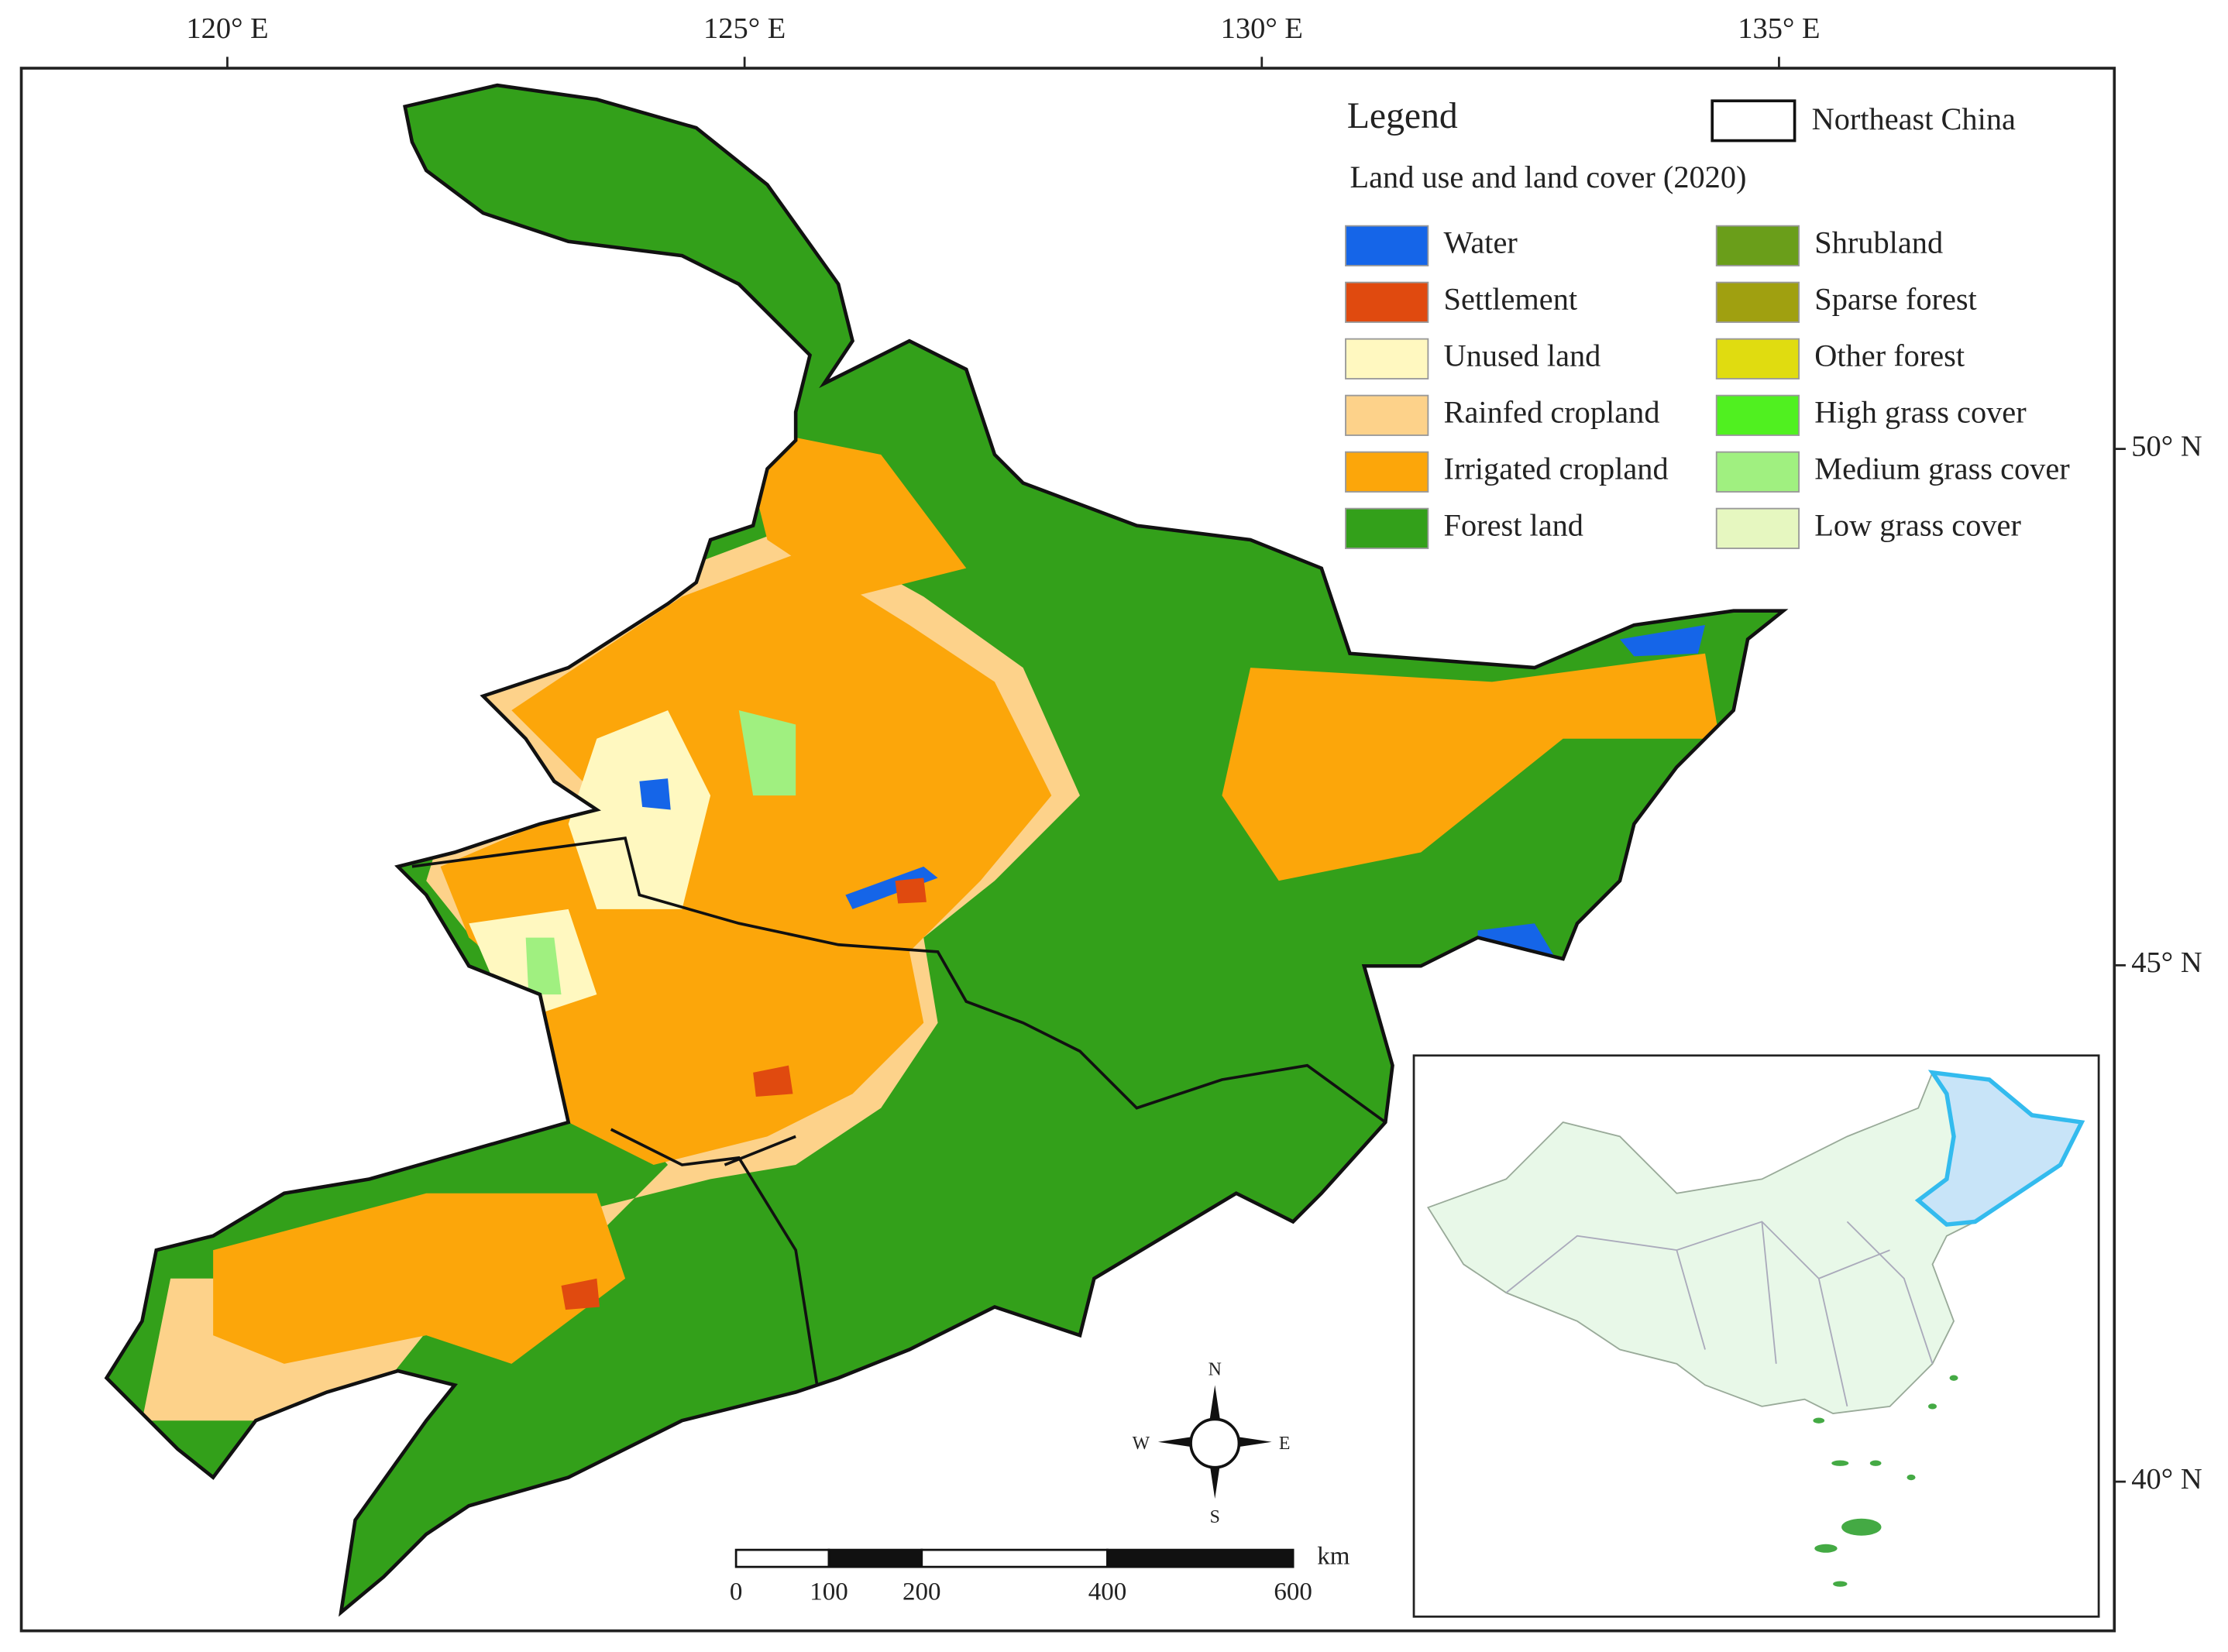 The width and height of the screenshot is (2228, 1652). What do you see at coordinates (1753, 121) in the screenshot?
I see `boundary-swatch` at bounding box center [1753, 121].